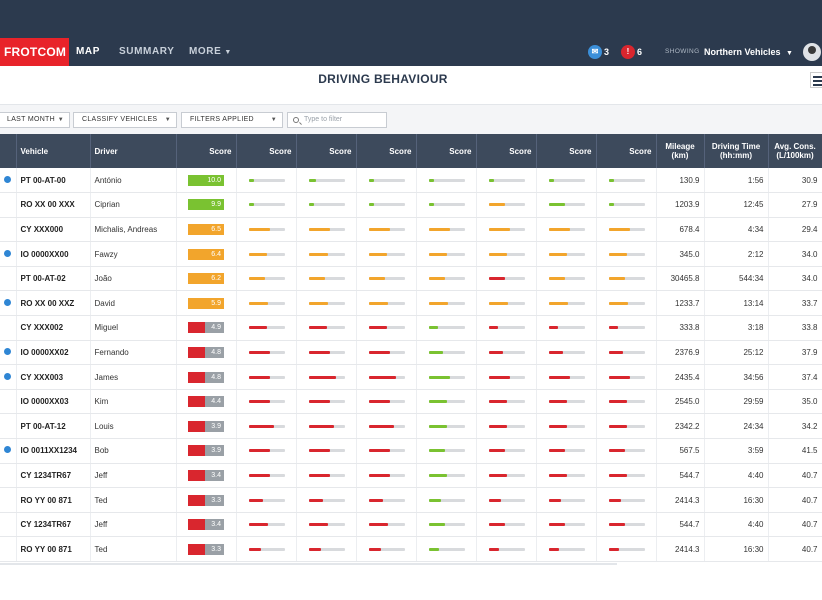  Describe the element at coordinates (411, 426) in the screenshot. I see `table-row: PT 00-AT-12 Louis 3.9 2342.2 24:34 34.2` at that location.